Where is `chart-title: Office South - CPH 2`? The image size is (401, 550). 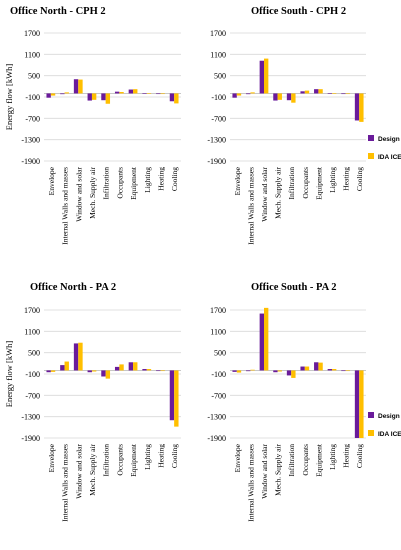 chart-title: Office South - CPH 2 is located at coordinates (298, 11).